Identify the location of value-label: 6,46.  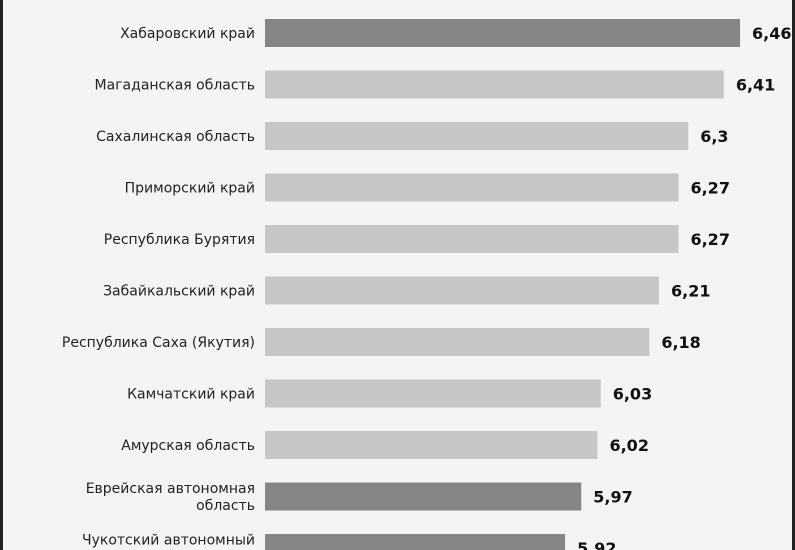
(771, 33).